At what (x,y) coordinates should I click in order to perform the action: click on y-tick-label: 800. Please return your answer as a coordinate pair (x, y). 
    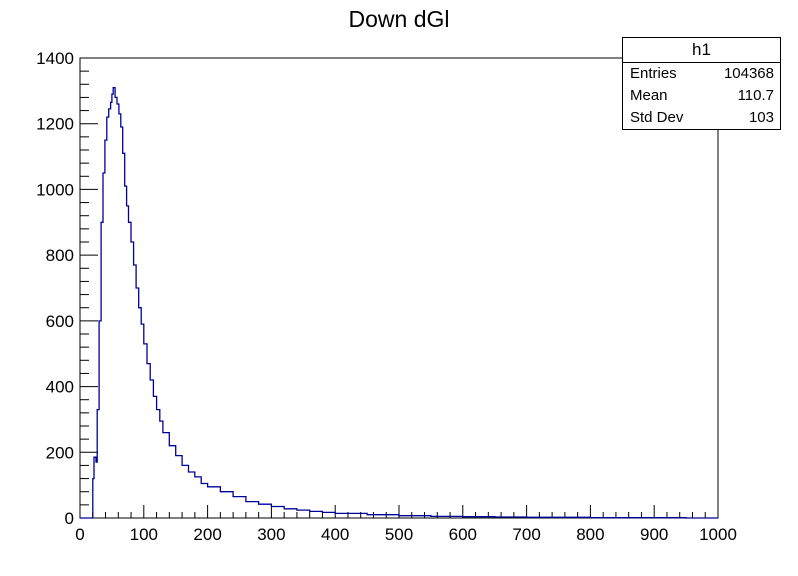
    Looking at the image, I should click on (60, 255).